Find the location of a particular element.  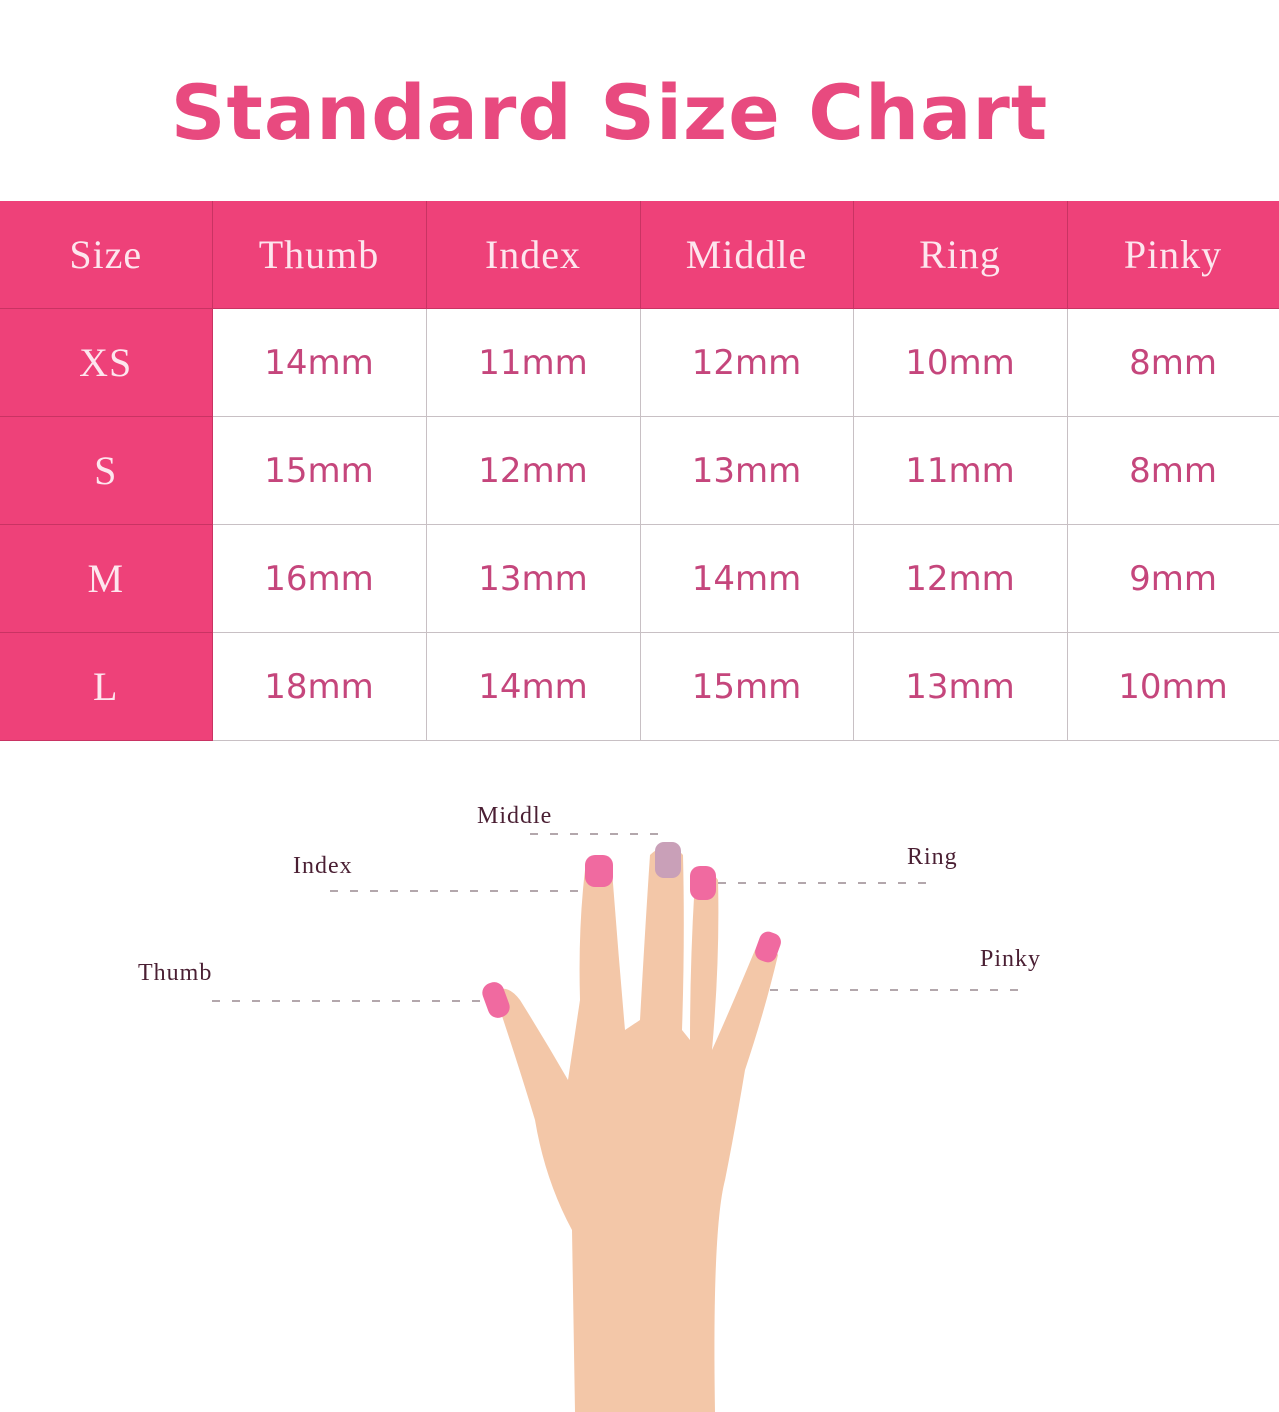

header-ring: Ring is located at coordinates (960, 255).